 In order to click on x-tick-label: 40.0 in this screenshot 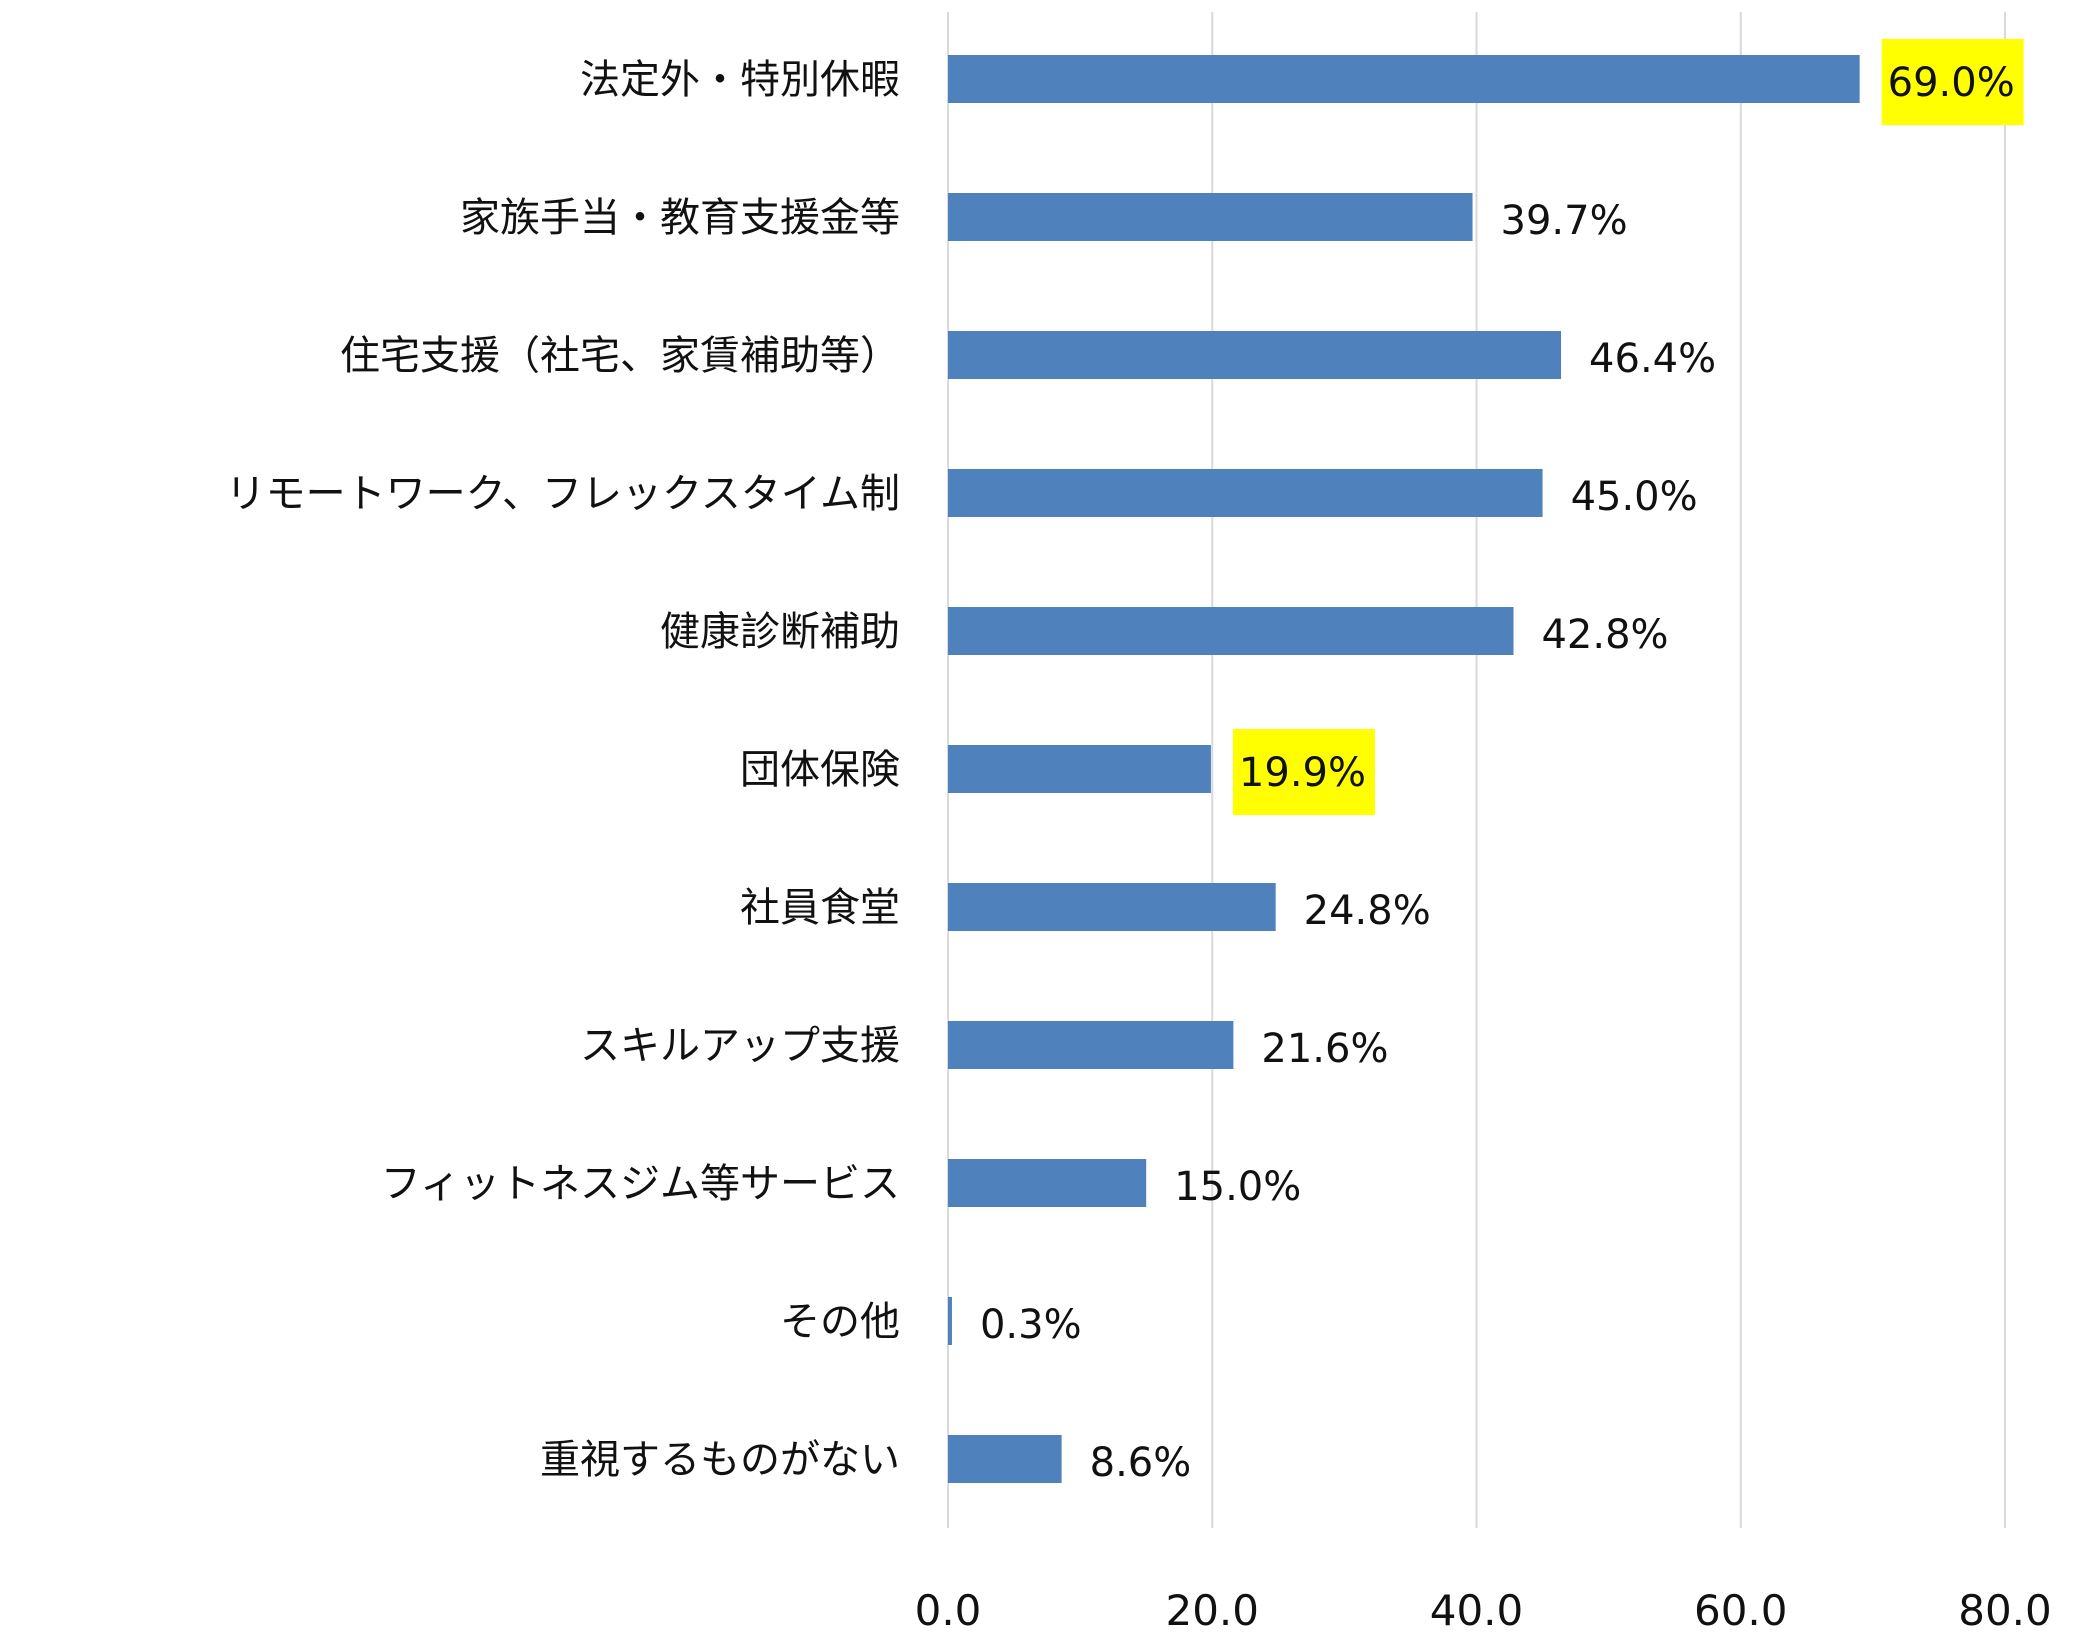, I will do `click(1477, 1610)`.